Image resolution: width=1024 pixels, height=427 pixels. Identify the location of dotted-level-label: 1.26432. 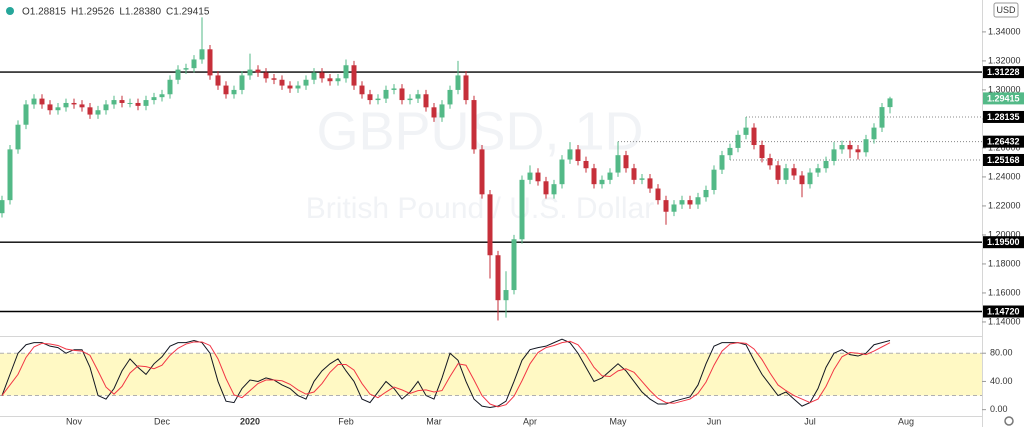
(1003, 142).